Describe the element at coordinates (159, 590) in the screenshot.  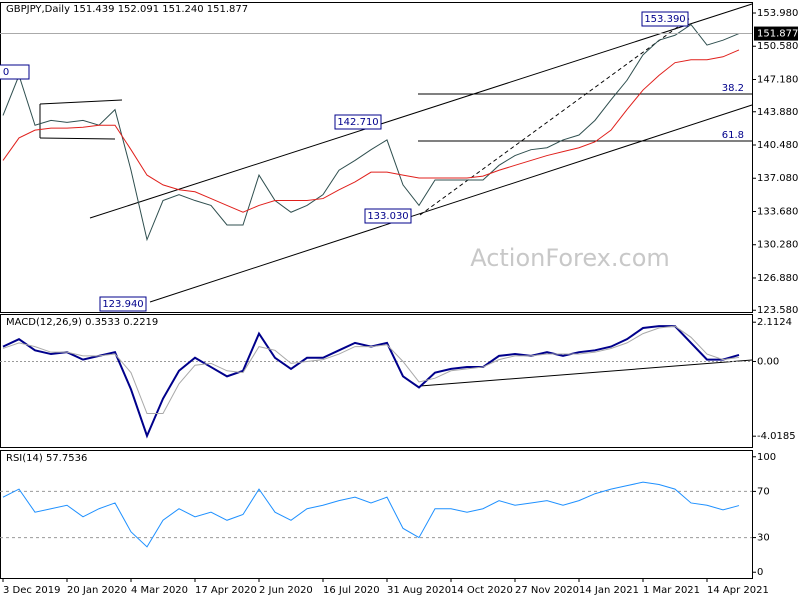
I see `x-tick-label: 4 Mar 2020` at that location.